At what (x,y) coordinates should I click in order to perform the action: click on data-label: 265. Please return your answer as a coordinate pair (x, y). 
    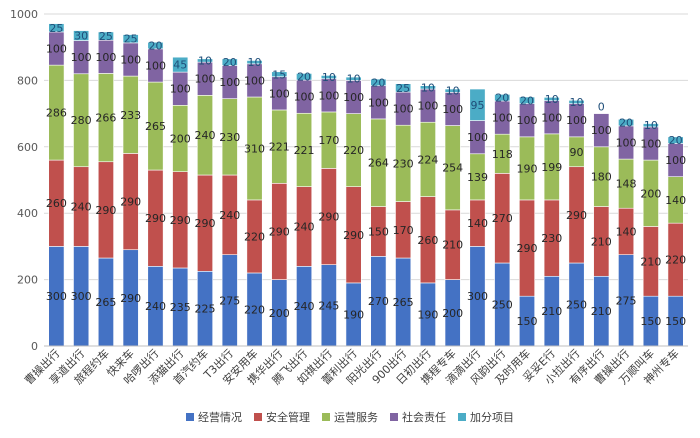
    Looking at the image, I should click on (155, 126).